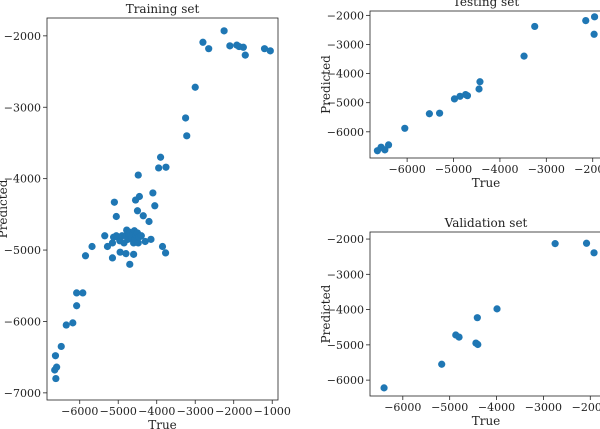 This screenshot has width=600, height=429. Describe the element at coordinates (326, 313) in the screenshot. I see `validation-y-axis-label: Predicted` at that location.